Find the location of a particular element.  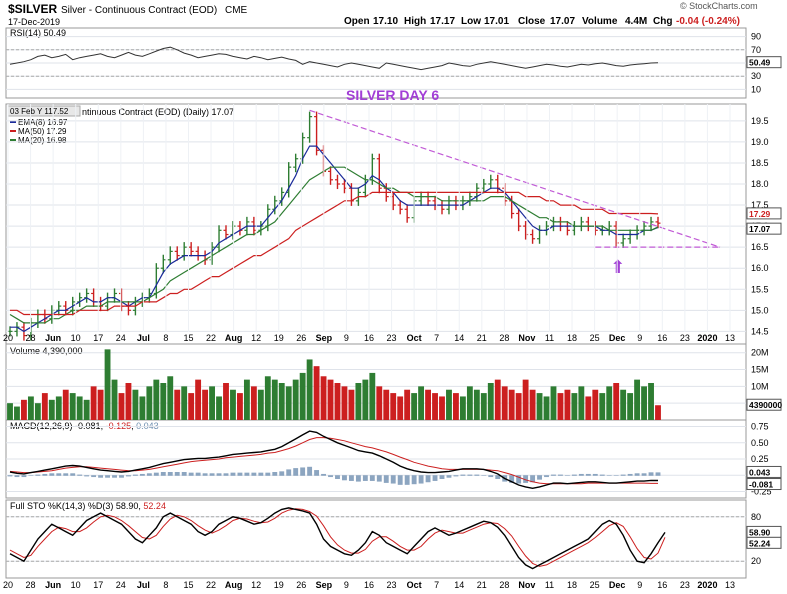

rsi-label: RSI(14) 50.49 is located at coordinates (38, 33).